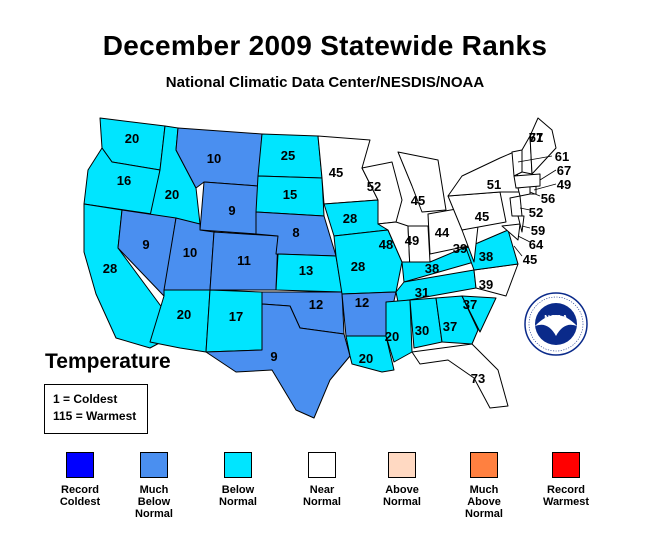 The image size is (650, 534). Describe the element at coordinates (484, 174) in the screenshot. I see `state-ny` at that location.